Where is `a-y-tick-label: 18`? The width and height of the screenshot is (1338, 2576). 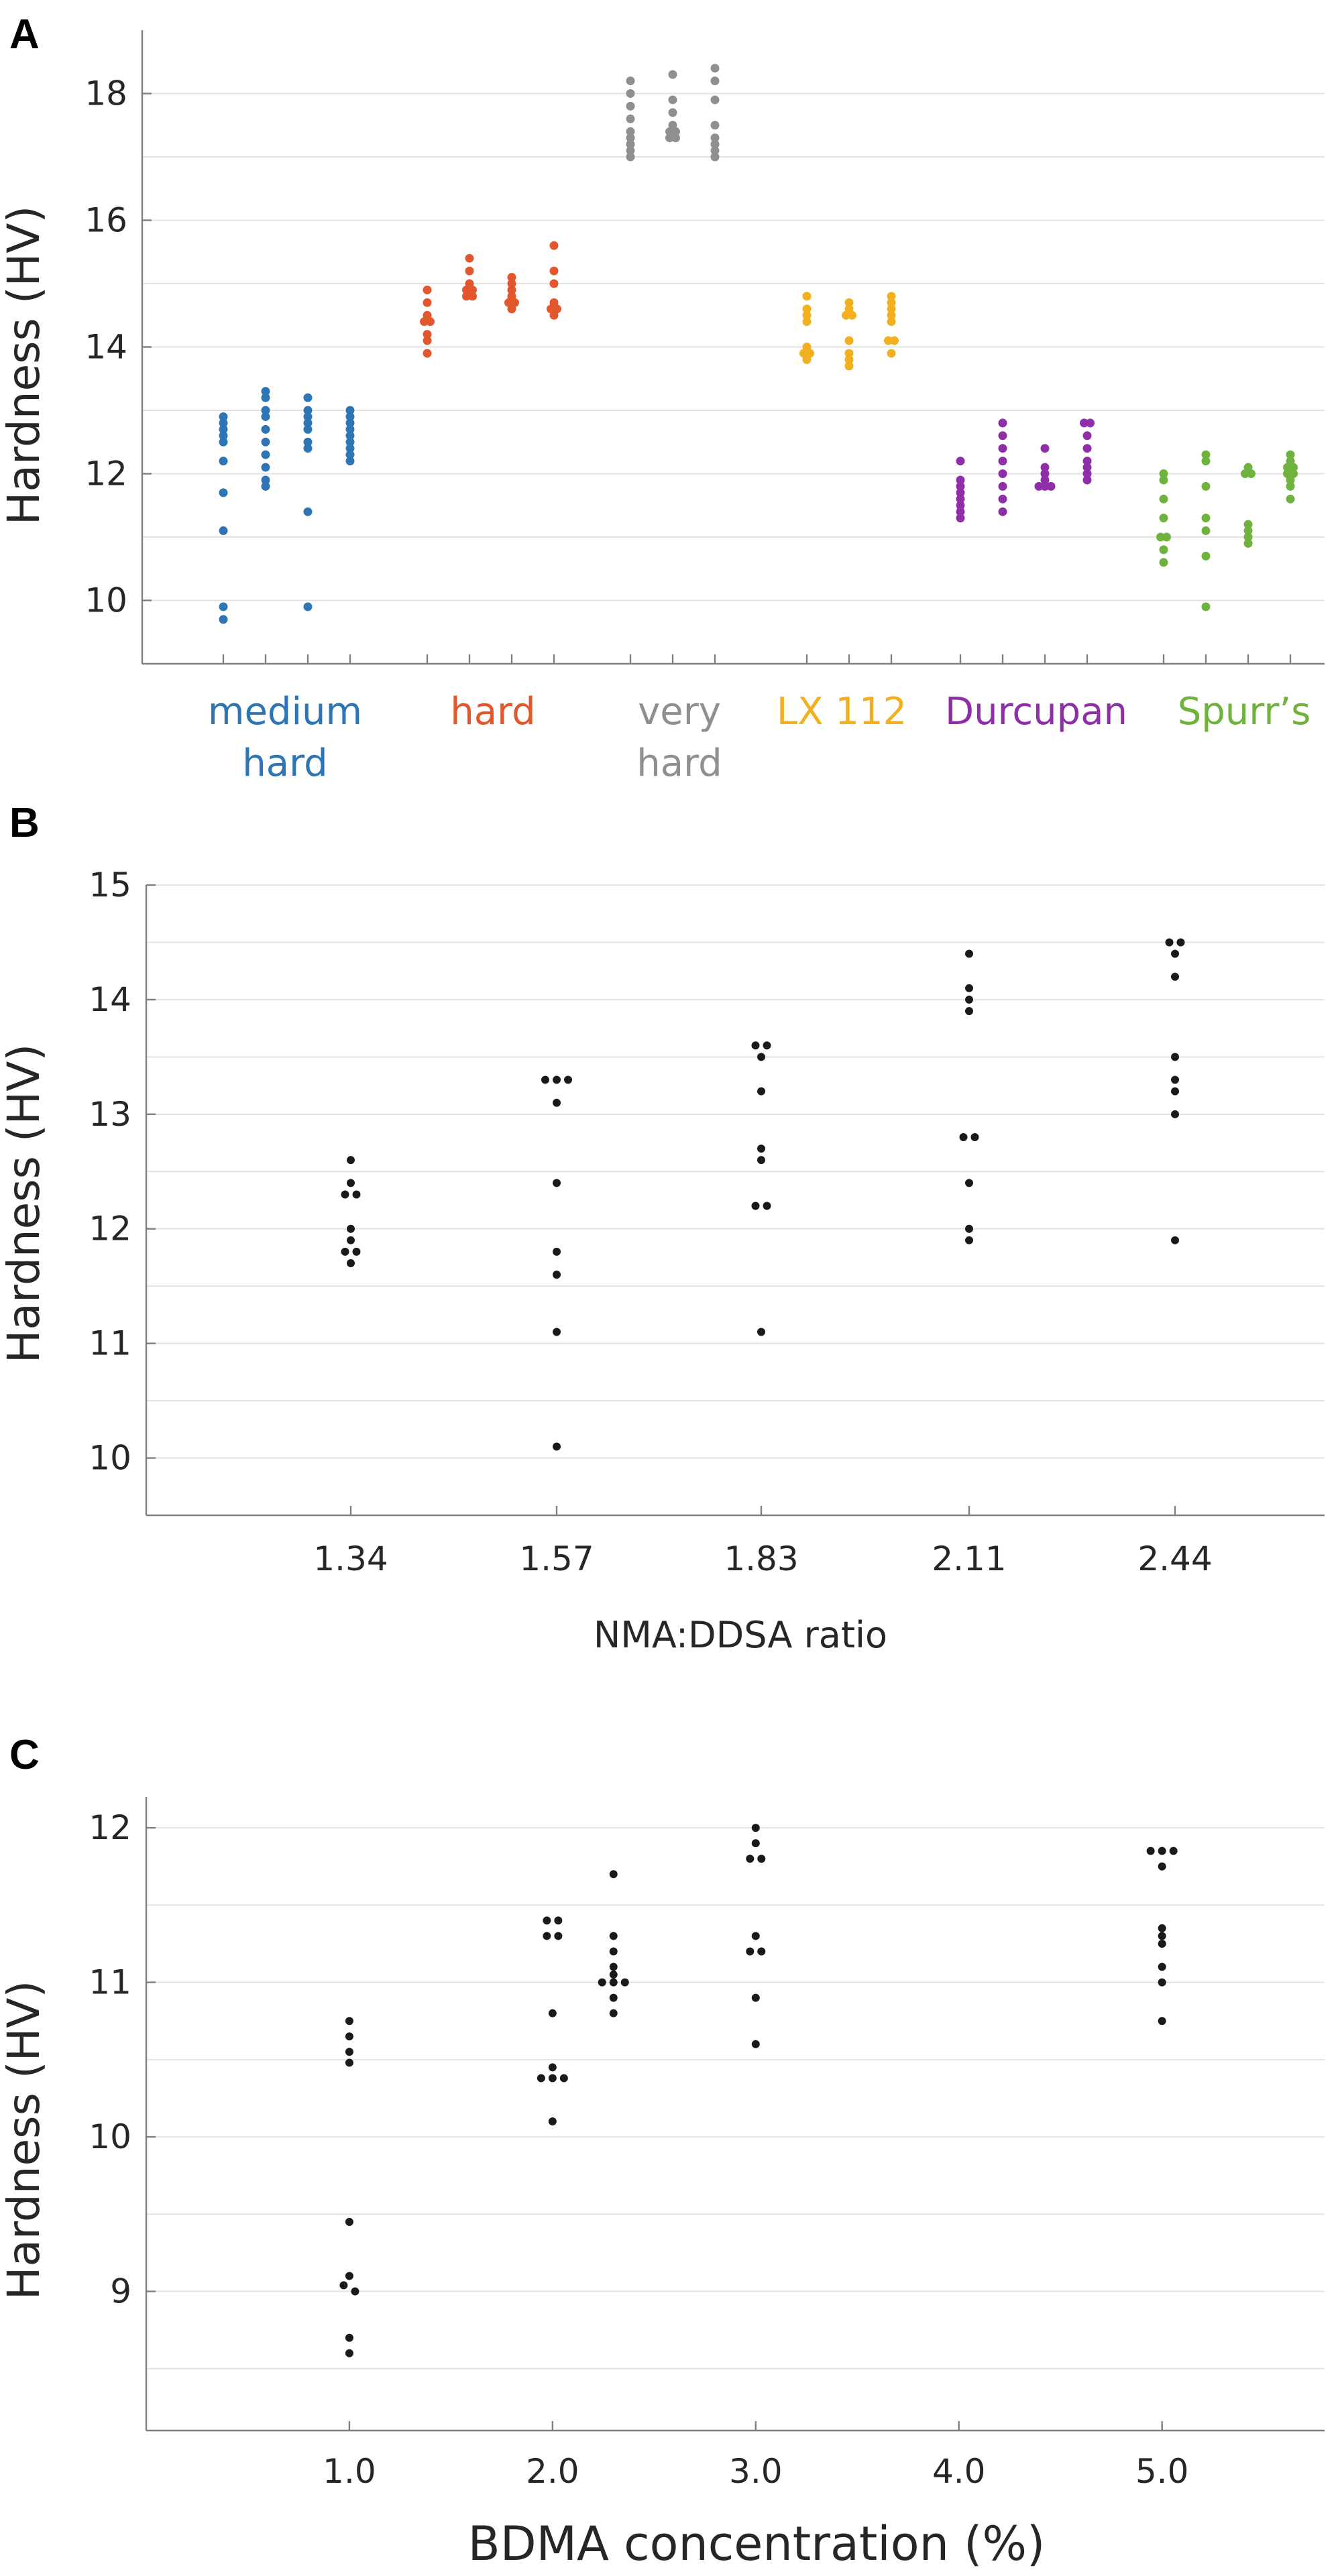
a-y-tick-label: 18 is located at coordinates (106, 93).